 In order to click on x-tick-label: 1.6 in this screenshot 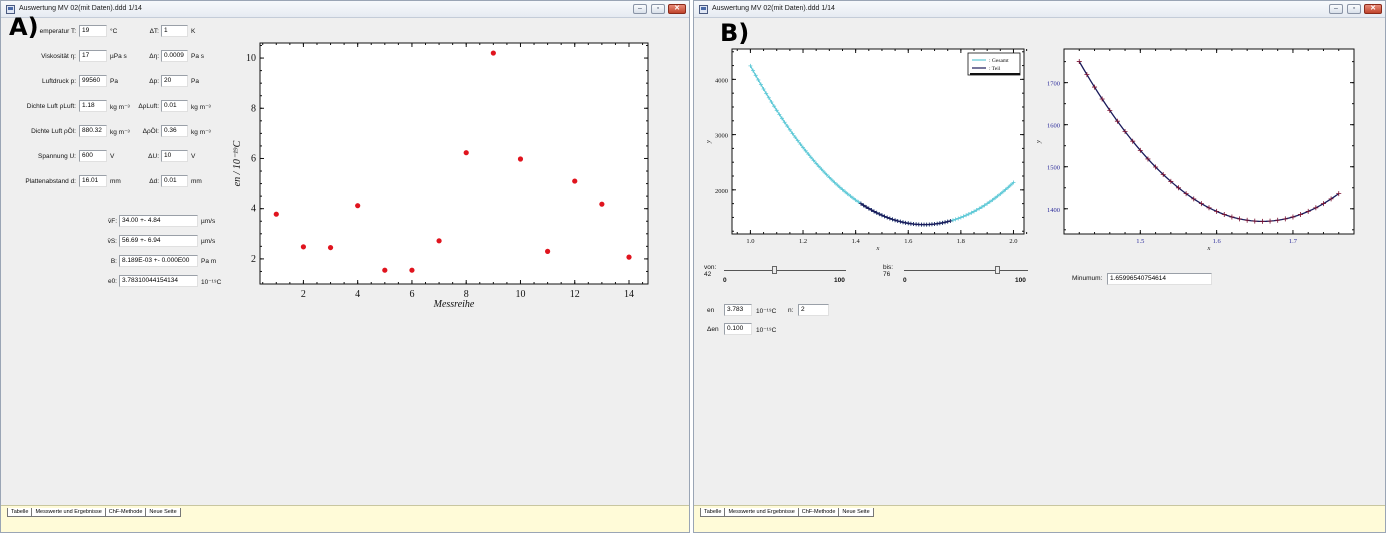, I will do `click(1217, 241)`.